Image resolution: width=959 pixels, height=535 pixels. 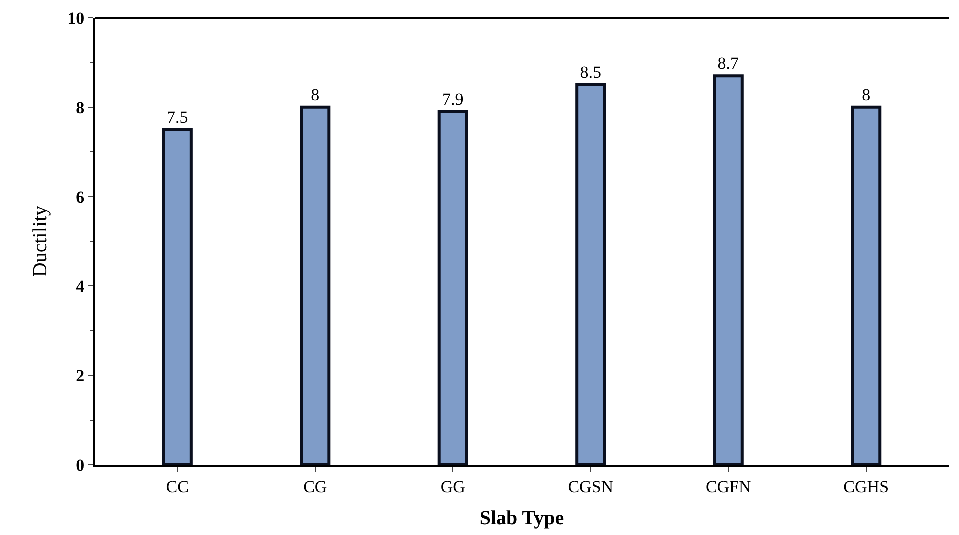 What do you see at coordinates (80, 376) in the screenshot?
I see `y-tick-label: 2` at bounding box center [80, 376].